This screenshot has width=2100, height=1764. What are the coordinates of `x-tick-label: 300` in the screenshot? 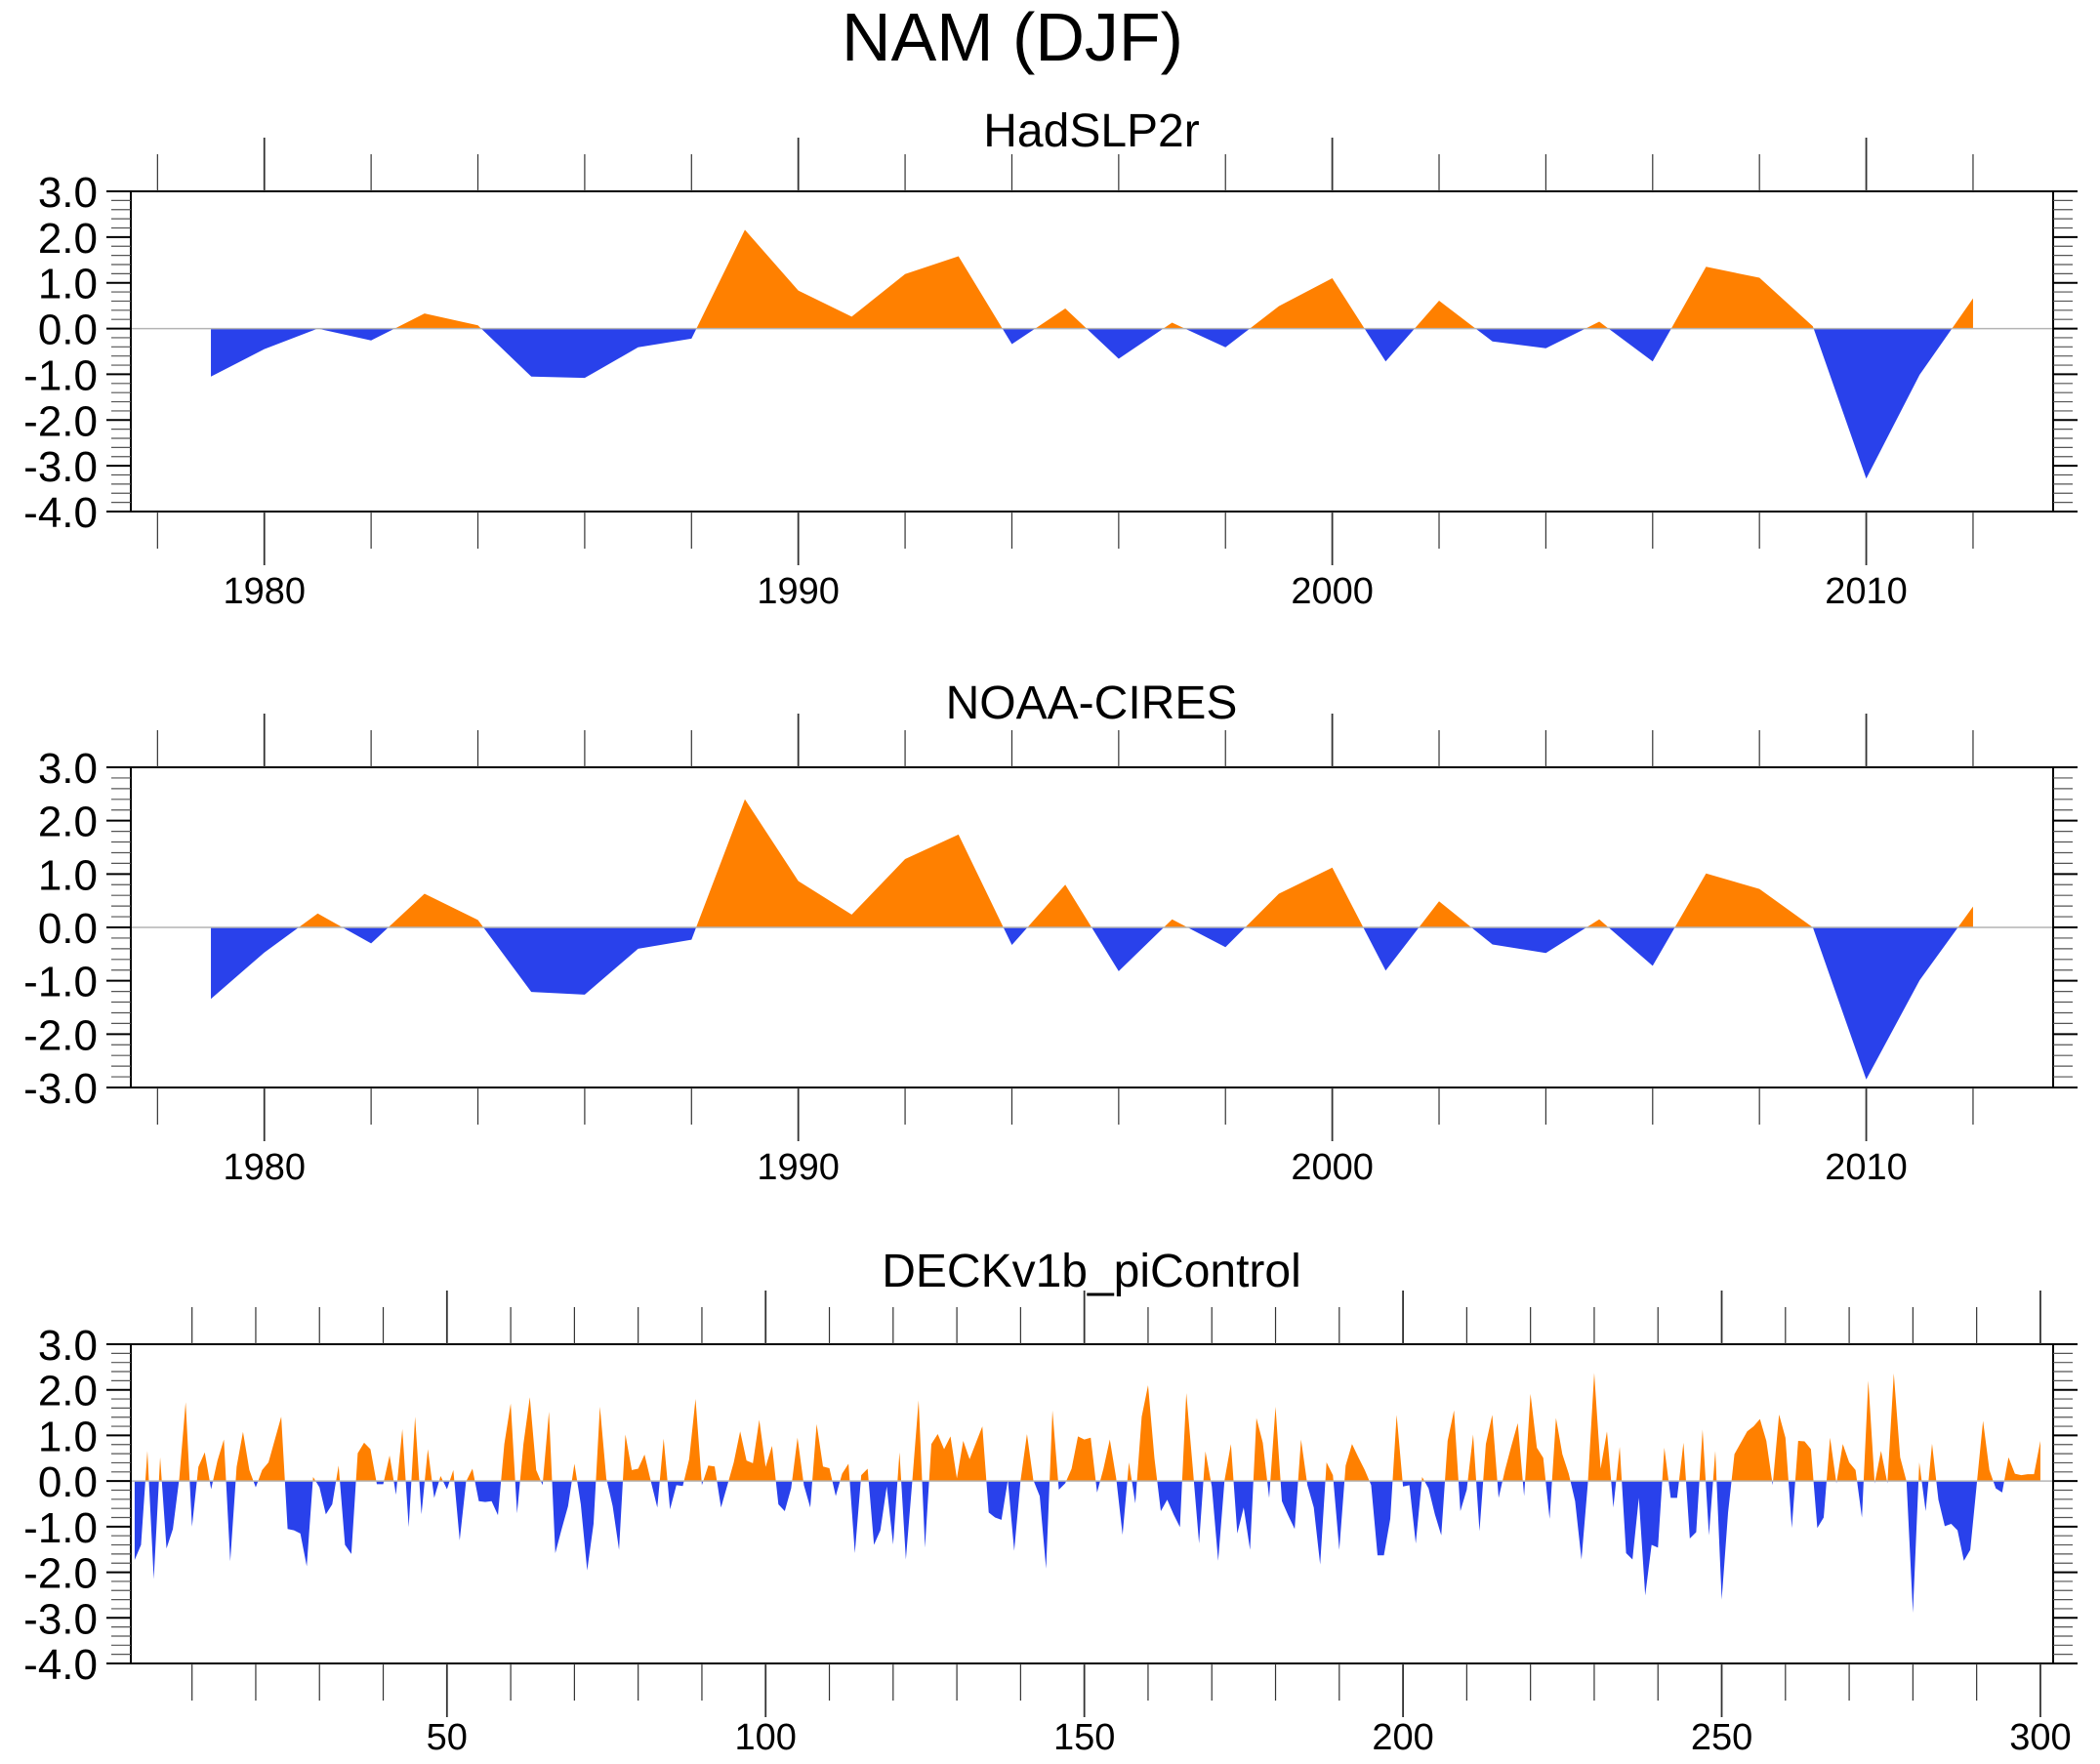 It's located at (2040, 1737).